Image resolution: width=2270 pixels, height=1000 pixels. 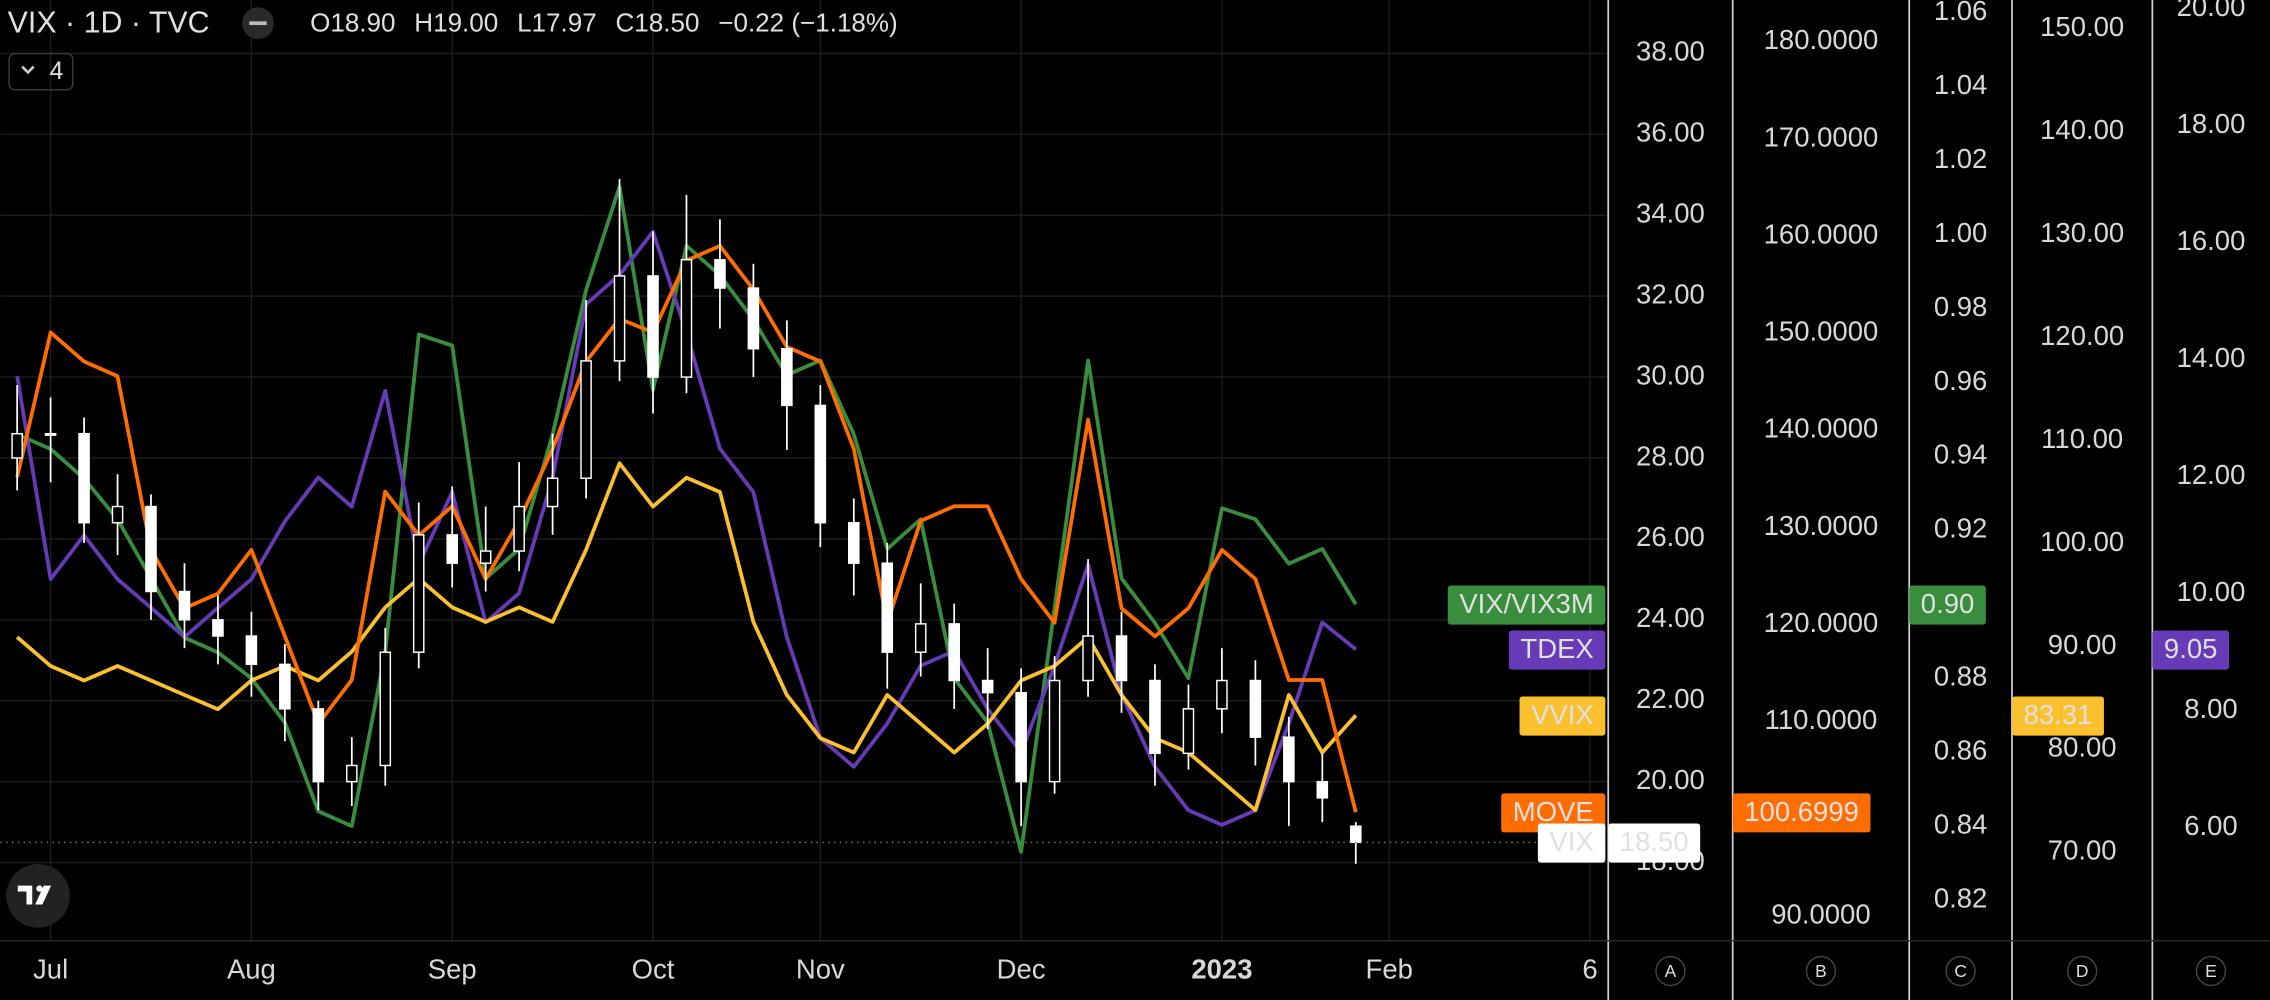 What do you see at coordinates (2082, 129) in the screenshot?
I see `y-tick-label: 140.00` at bounding box center [2082, 129].